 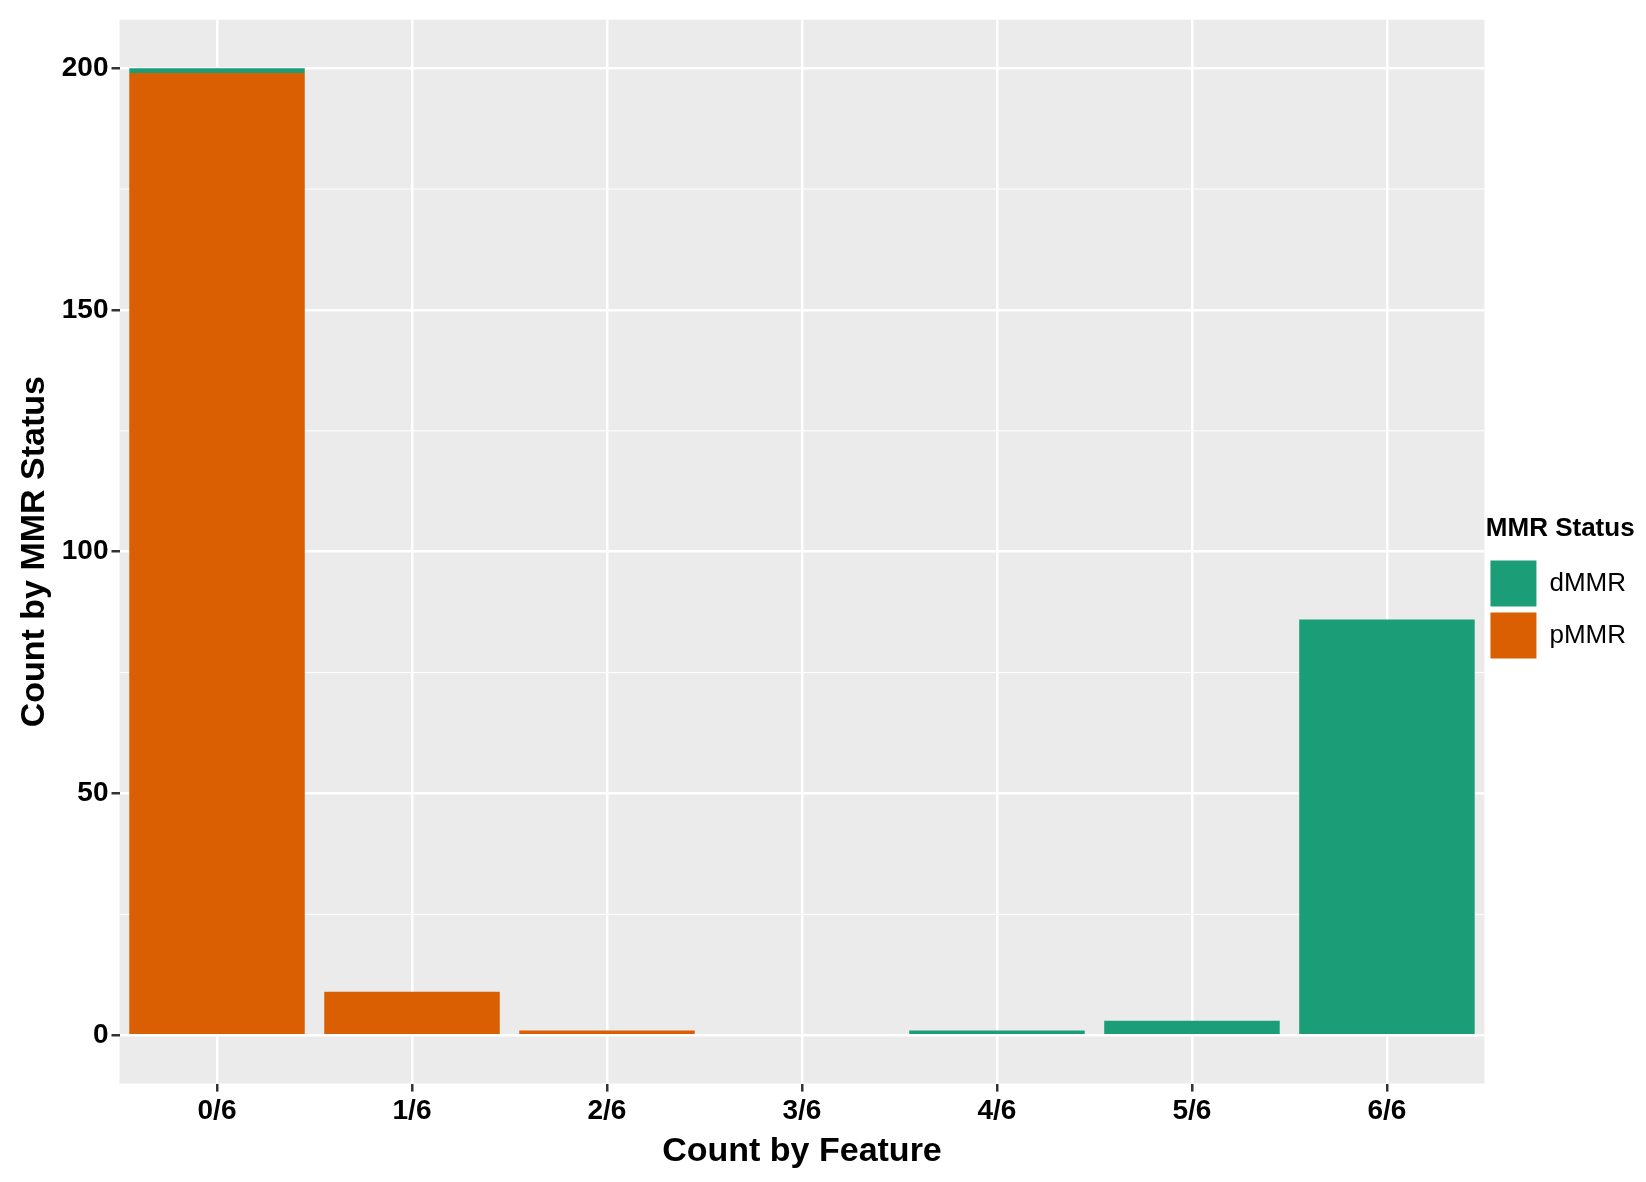 I want to click on x-tick-label: 0/6, so click(x=217, y=1110).